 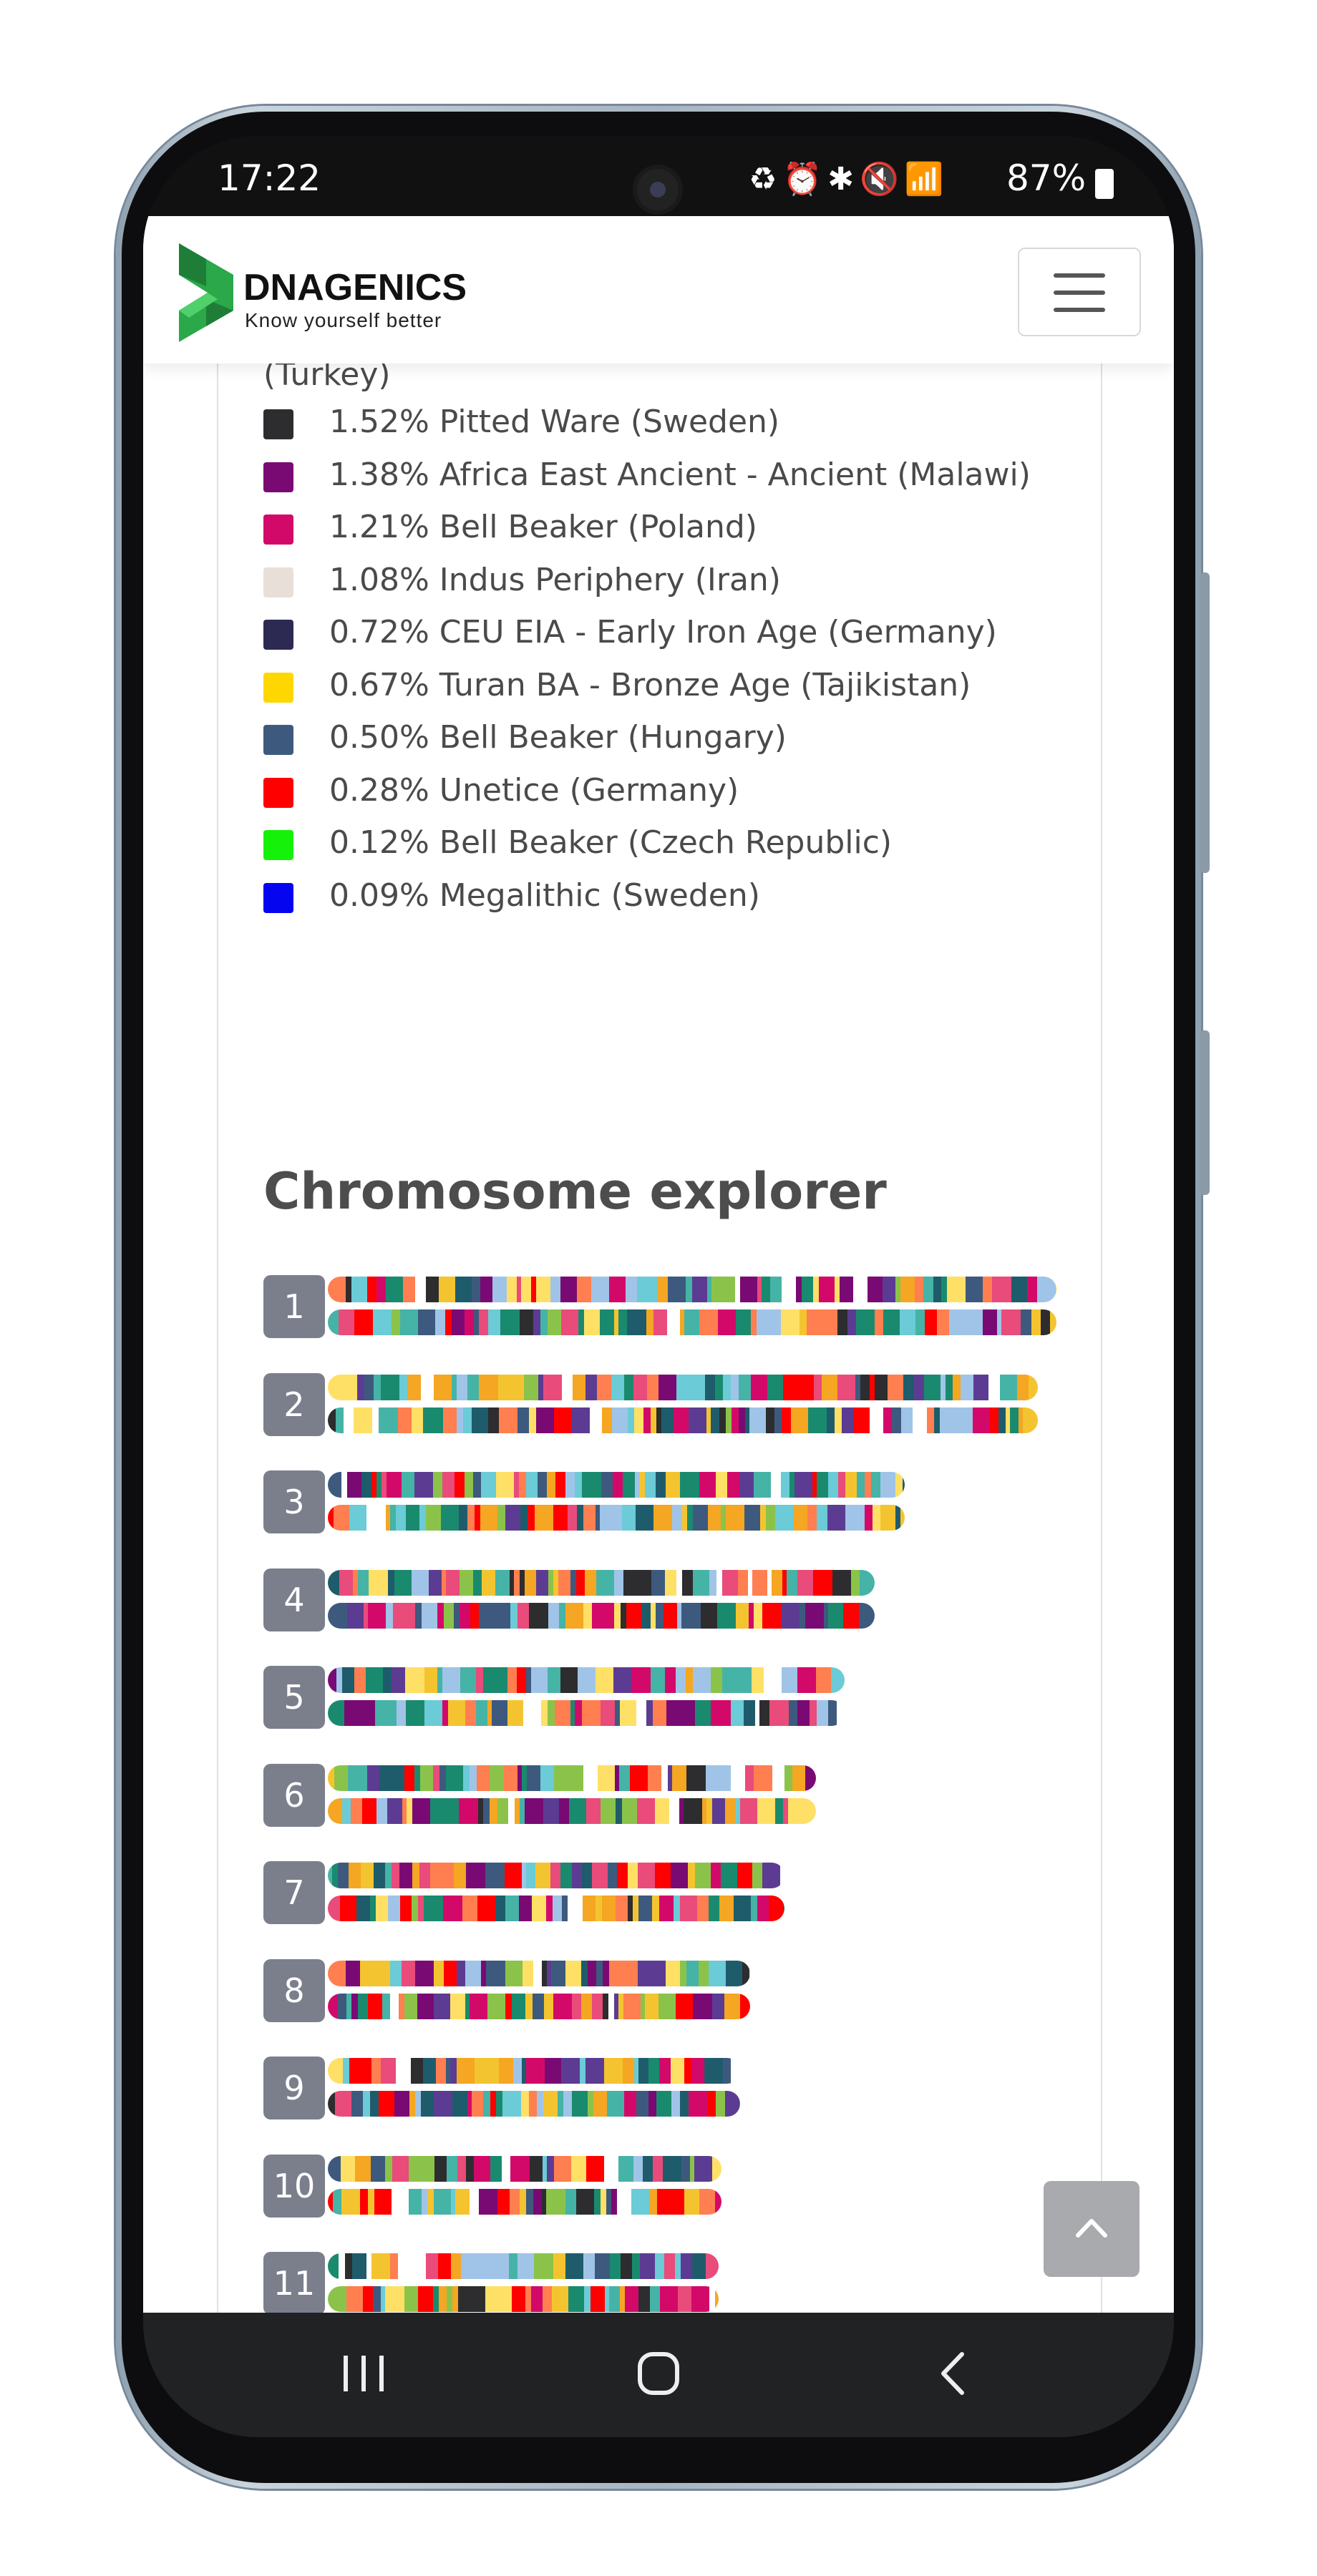 What do you see at coordinates (658, 189) in the screenshot?
I see `front-camera` at bounding box center [658, 189].